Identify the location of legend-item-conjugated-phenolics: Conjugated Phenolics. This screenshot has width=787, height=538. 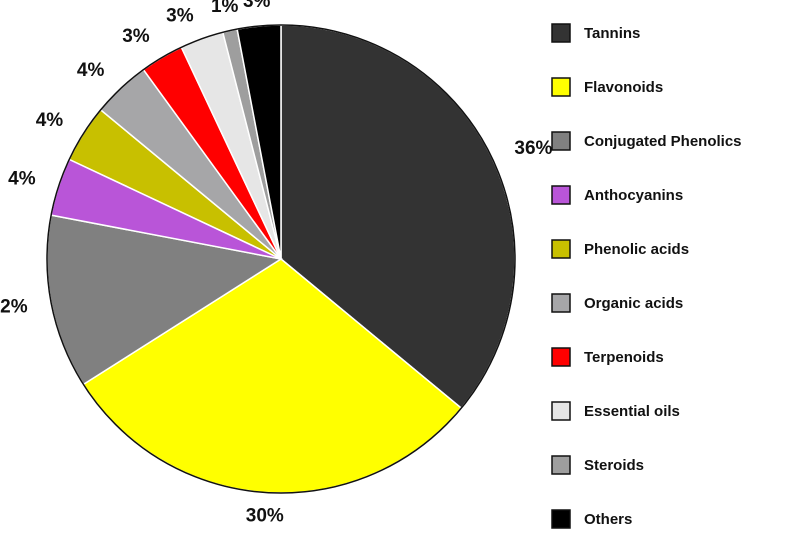
(646, 141).